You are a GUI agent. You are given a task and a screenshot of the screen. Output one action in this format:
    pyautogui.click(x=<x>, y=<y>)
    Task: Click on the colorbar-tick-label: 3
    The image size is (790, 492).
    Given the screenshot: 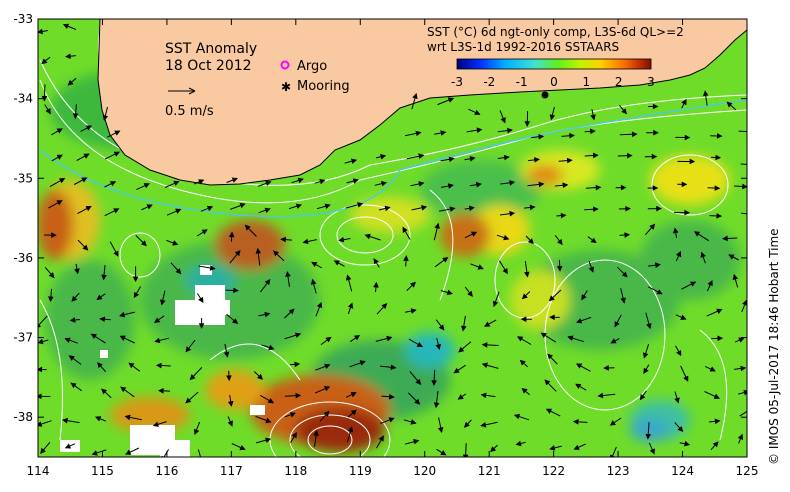 What is the action you would take?
    pyautogui.click(x=651, y=82)
    